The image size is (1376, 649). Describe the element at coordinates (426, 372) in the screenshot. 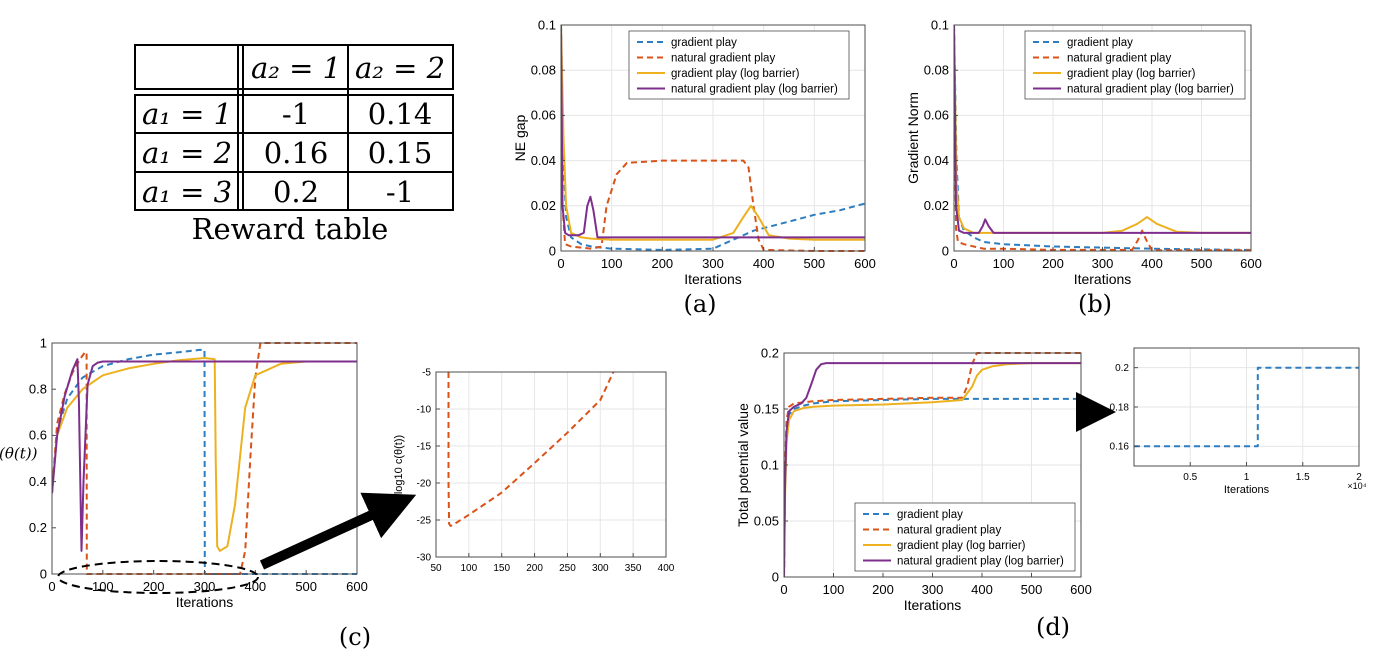

I see `y-tick-label: -5` at that location.